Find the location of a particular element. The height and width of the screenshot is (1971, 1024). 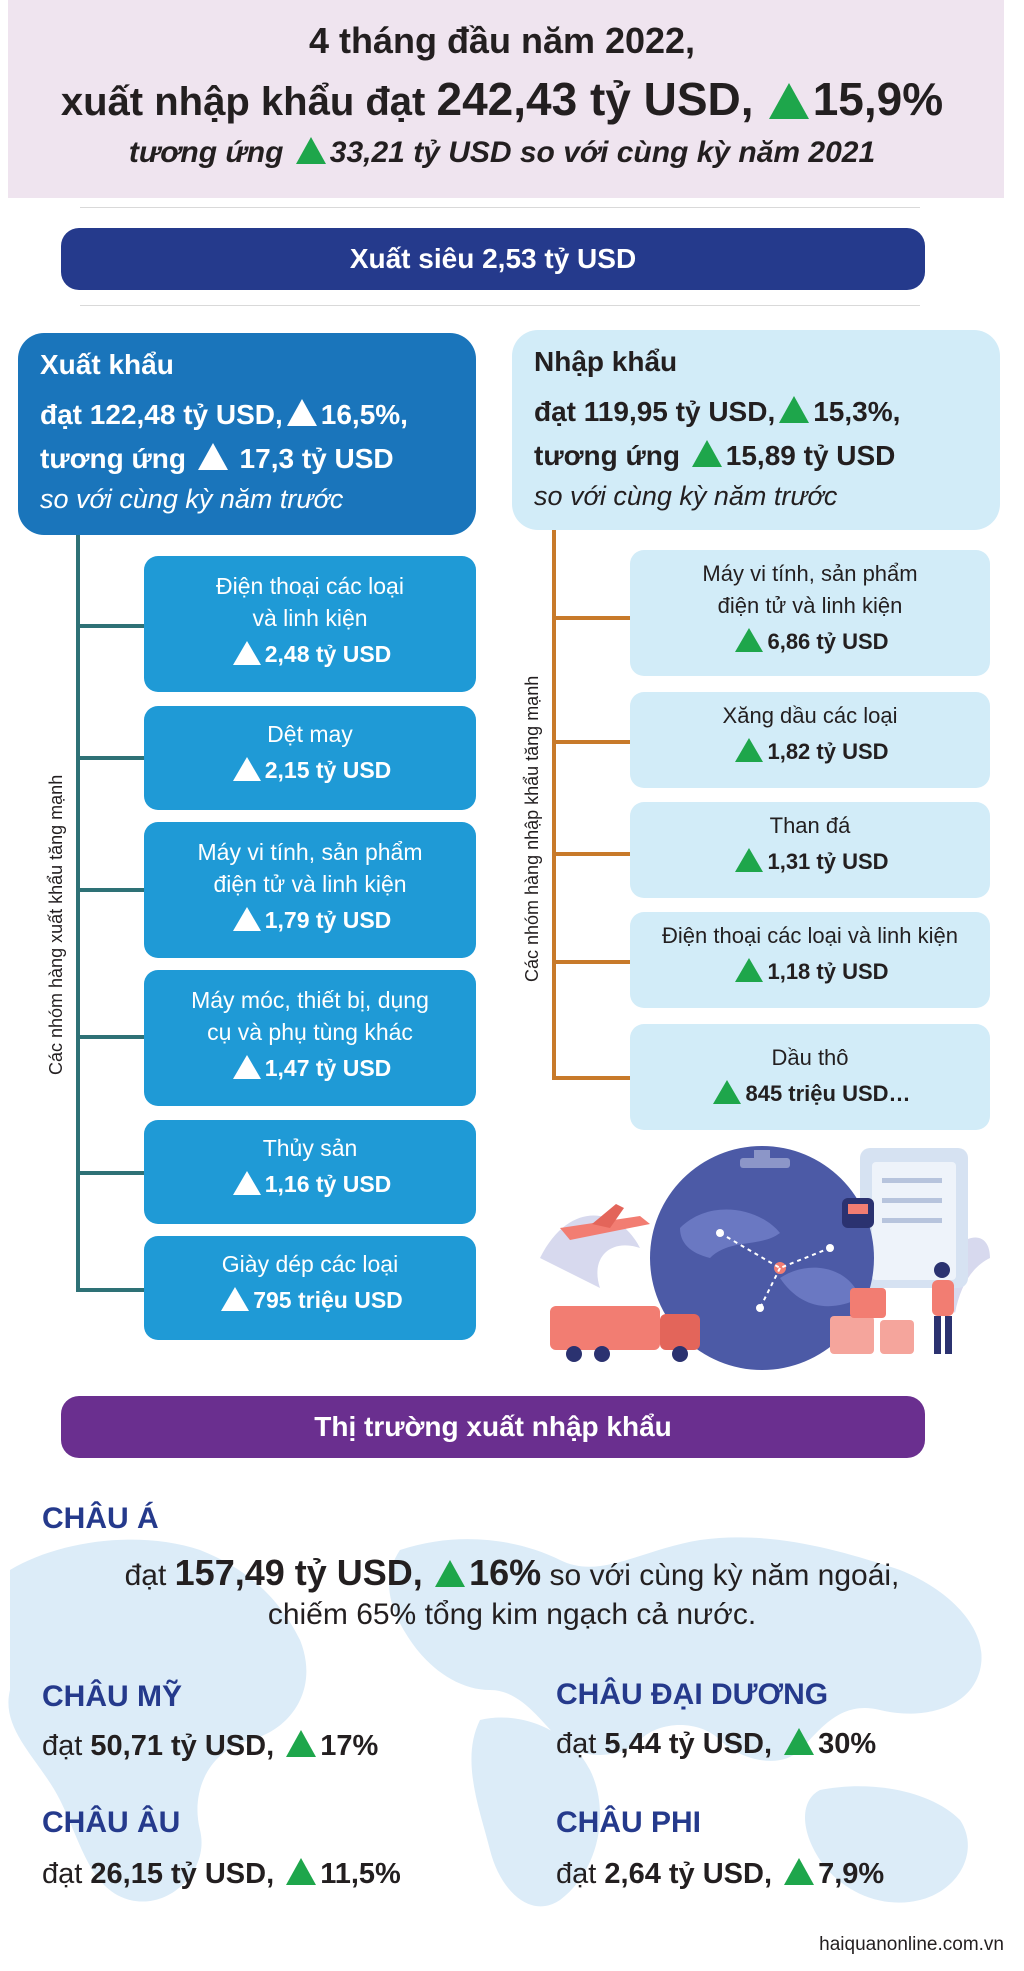

export-tree-trunk is located at coordinates (78, 913).